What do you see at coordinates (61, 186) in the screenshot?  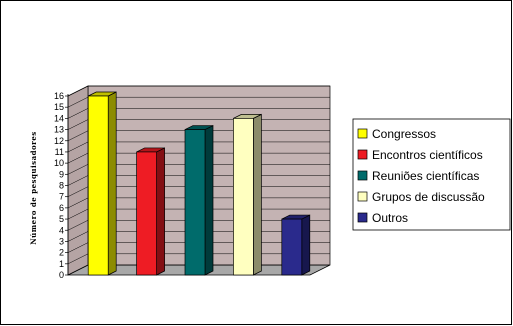 I see `y-tick-label: 8` at bounding box center [61, 186].